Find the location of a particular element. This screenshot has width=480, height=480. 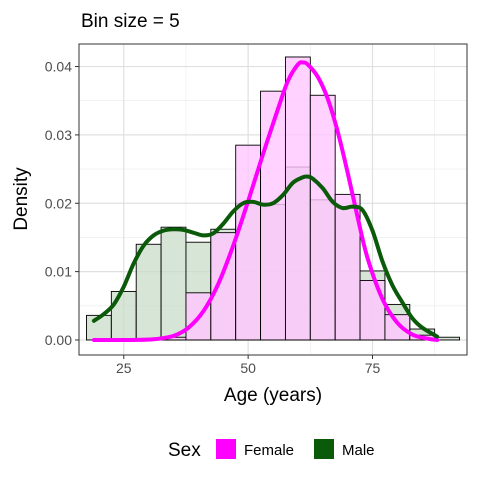

chart-title: Bin size = 5 is located at coordinates (130, 21).